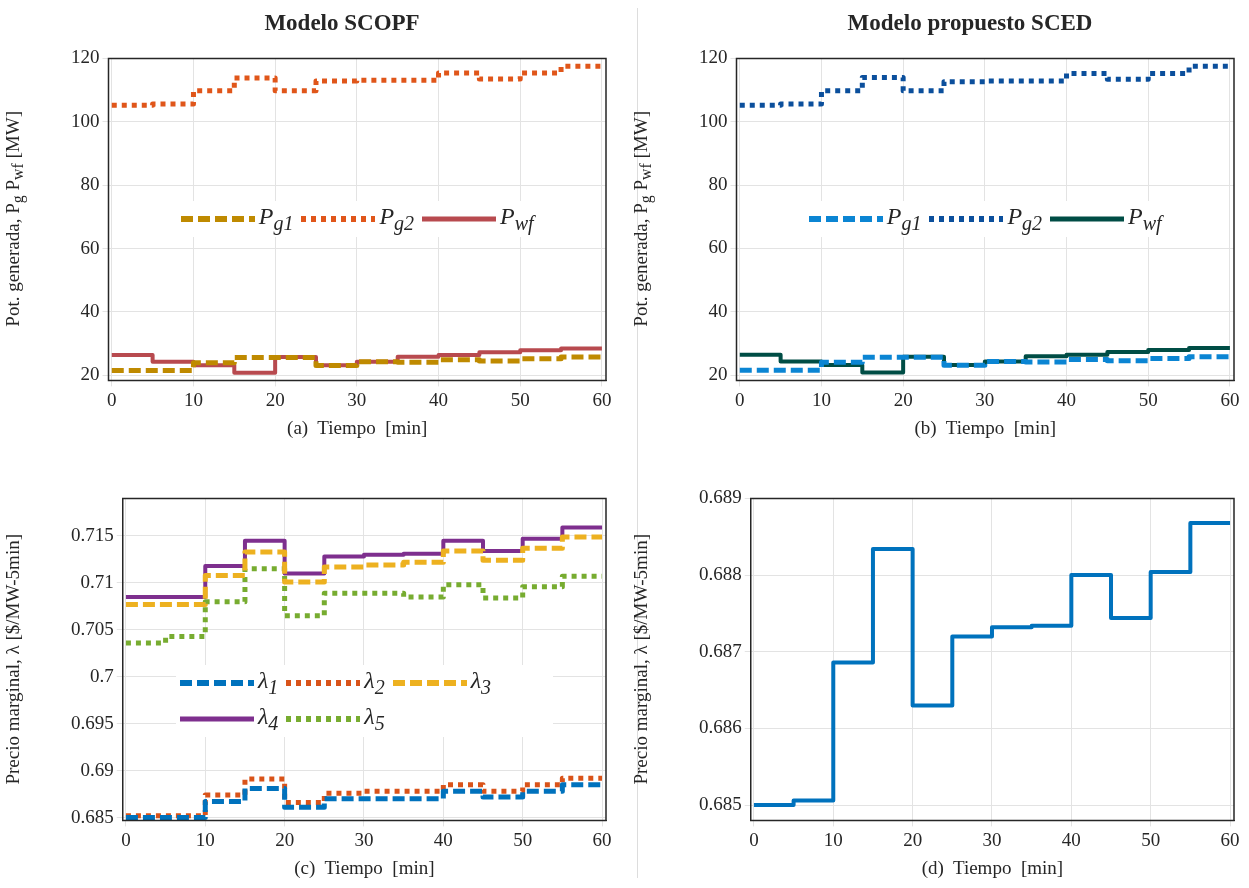 This screenshot has height=888, width=1249. I want to click on y-tick-label: 0.695, so click(92, 722).